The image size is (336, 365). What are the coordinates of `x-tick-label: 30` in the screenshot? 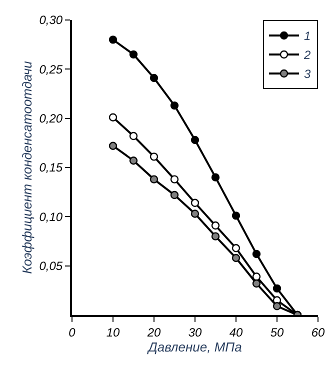 It's located at (195, 332).